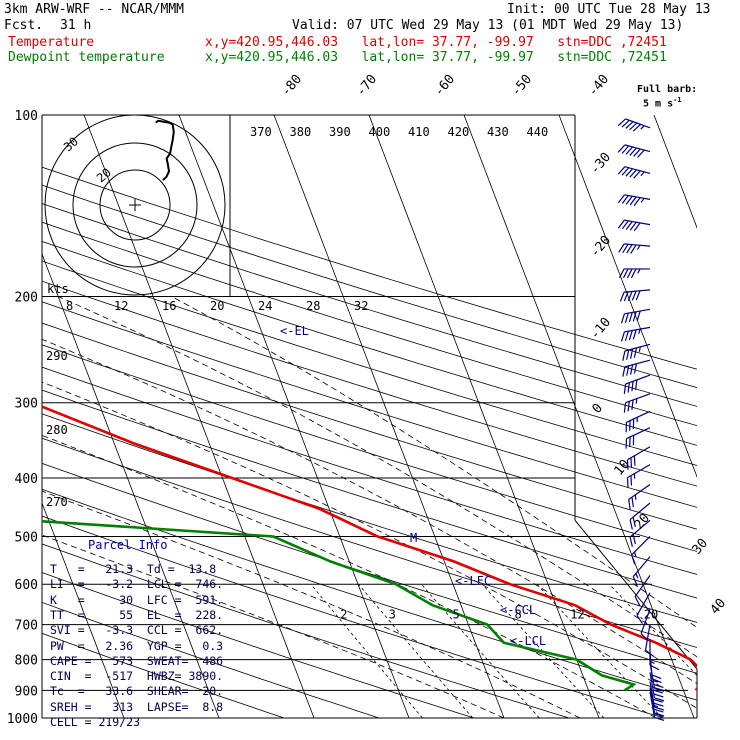 This screenshot has height=740, width=740. I want to click on theta-label-440: 440, so click(538, 132).